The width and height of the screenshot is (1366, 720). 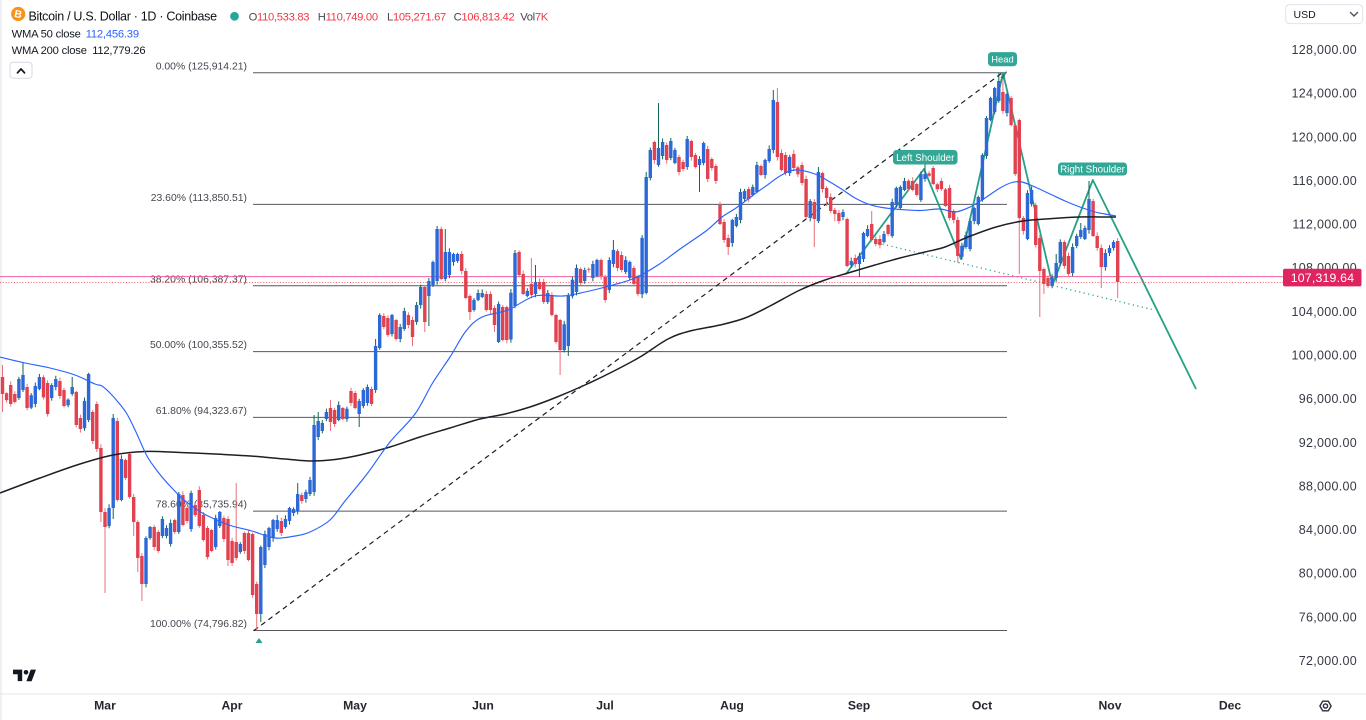 What do you see at coordinates (232, 706) in the screenshot?
I see `svg-text: Apr` at bounding box center [232, 706].